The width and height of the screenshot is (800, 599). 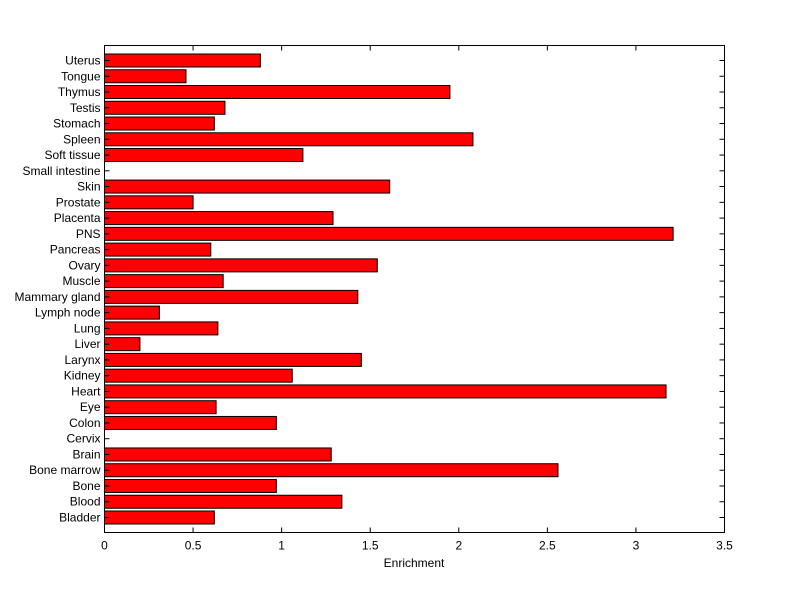 I want to click on x-axis-label: Enrichment, so click(x=414, y=563).